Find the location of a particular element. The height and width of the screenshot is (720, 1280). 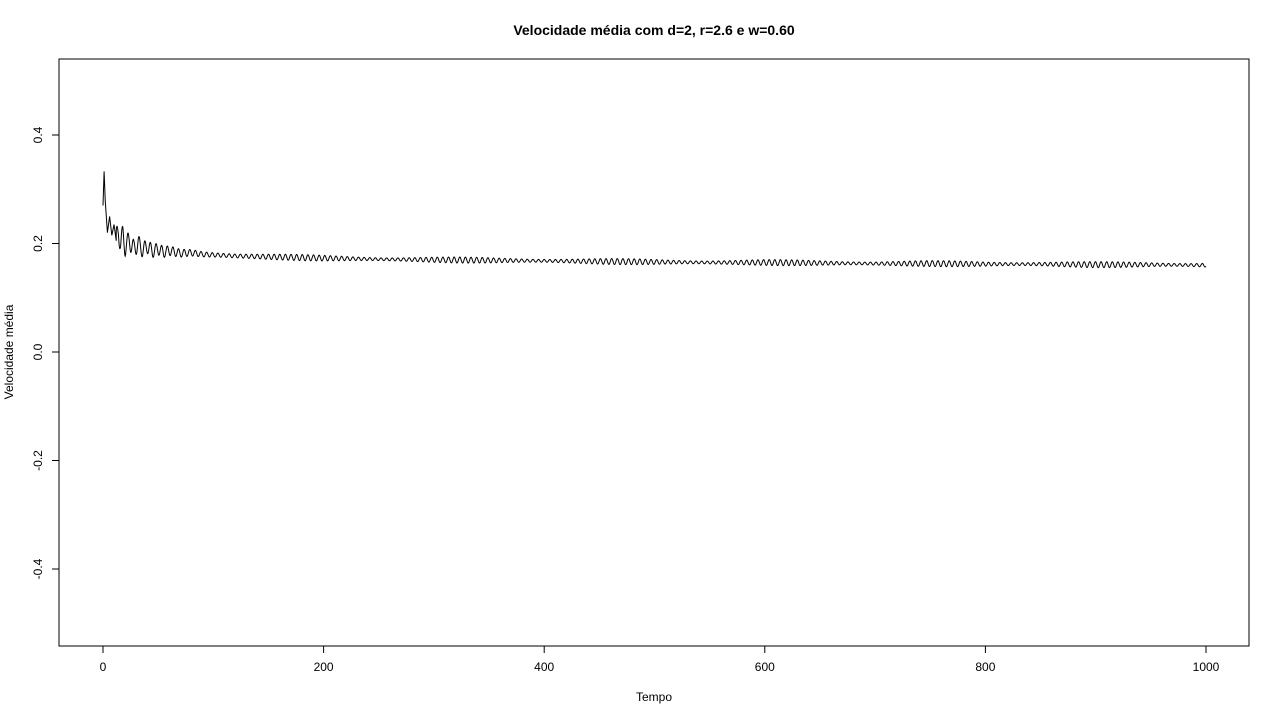

x-tick-label: 0 is located at coordinates (103, 667).